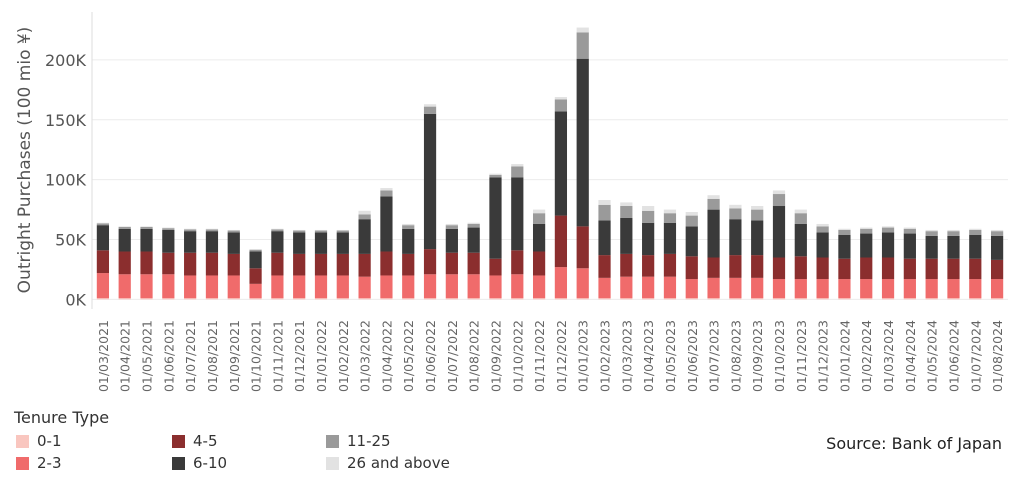 The height and width of the screenshot is (497, 1022). Describe the element at coordinates (212, 356) in the screenshot. I see `x-tick-label: 01/08/2021` at that location.